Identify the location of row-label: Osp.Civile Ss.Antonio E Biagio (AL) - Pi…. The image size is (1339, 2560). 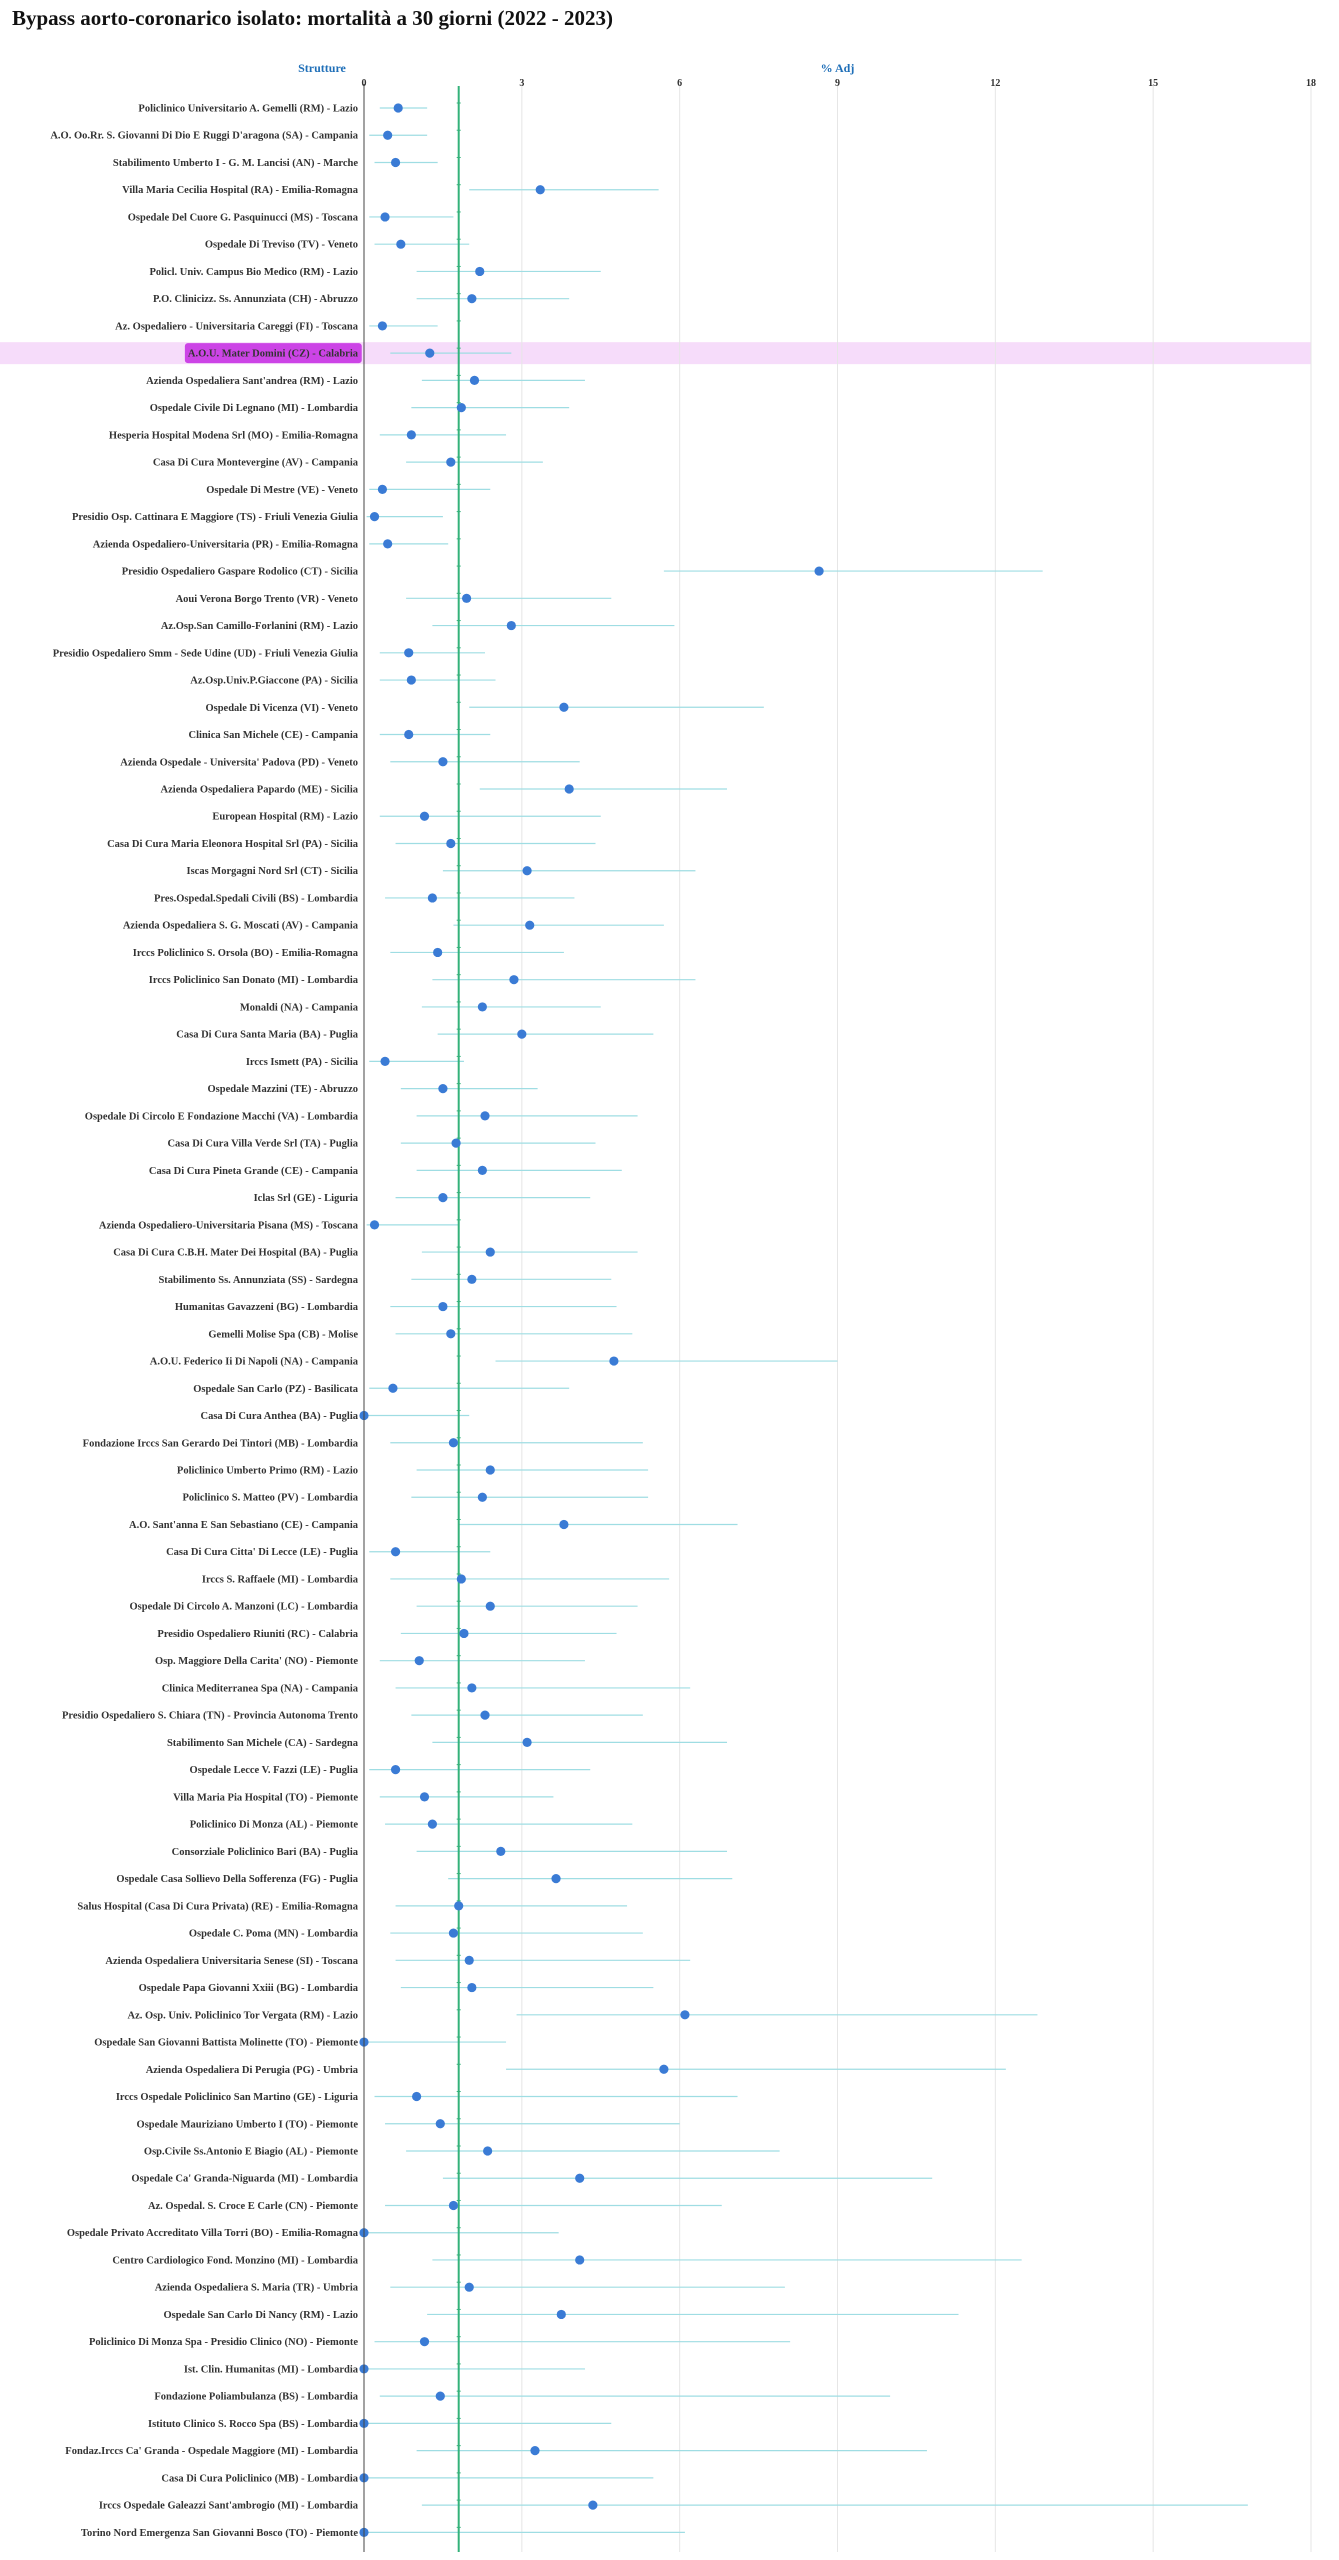
(251, 2152).